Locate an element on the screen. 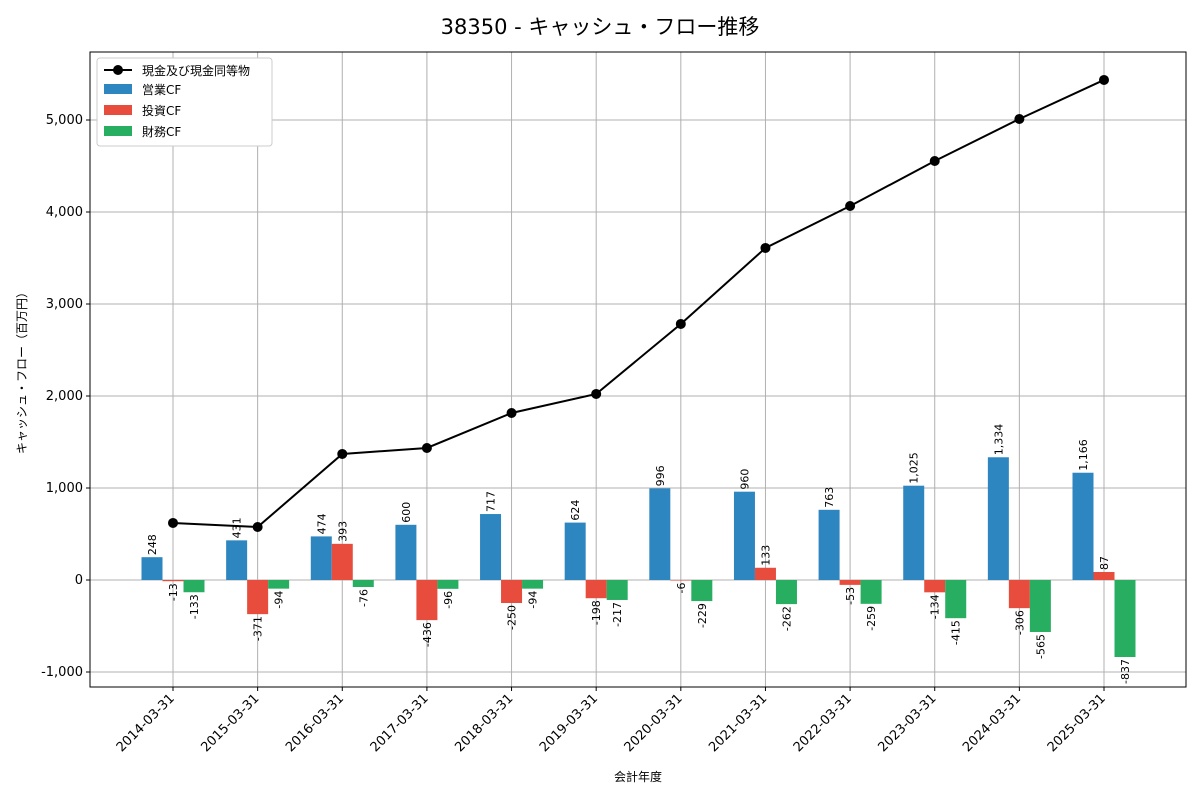 This screenshot has width=1200, height=804. chart-title: 38350 - キャッシュ・フロー推移 is located at coordinates (600, 27).